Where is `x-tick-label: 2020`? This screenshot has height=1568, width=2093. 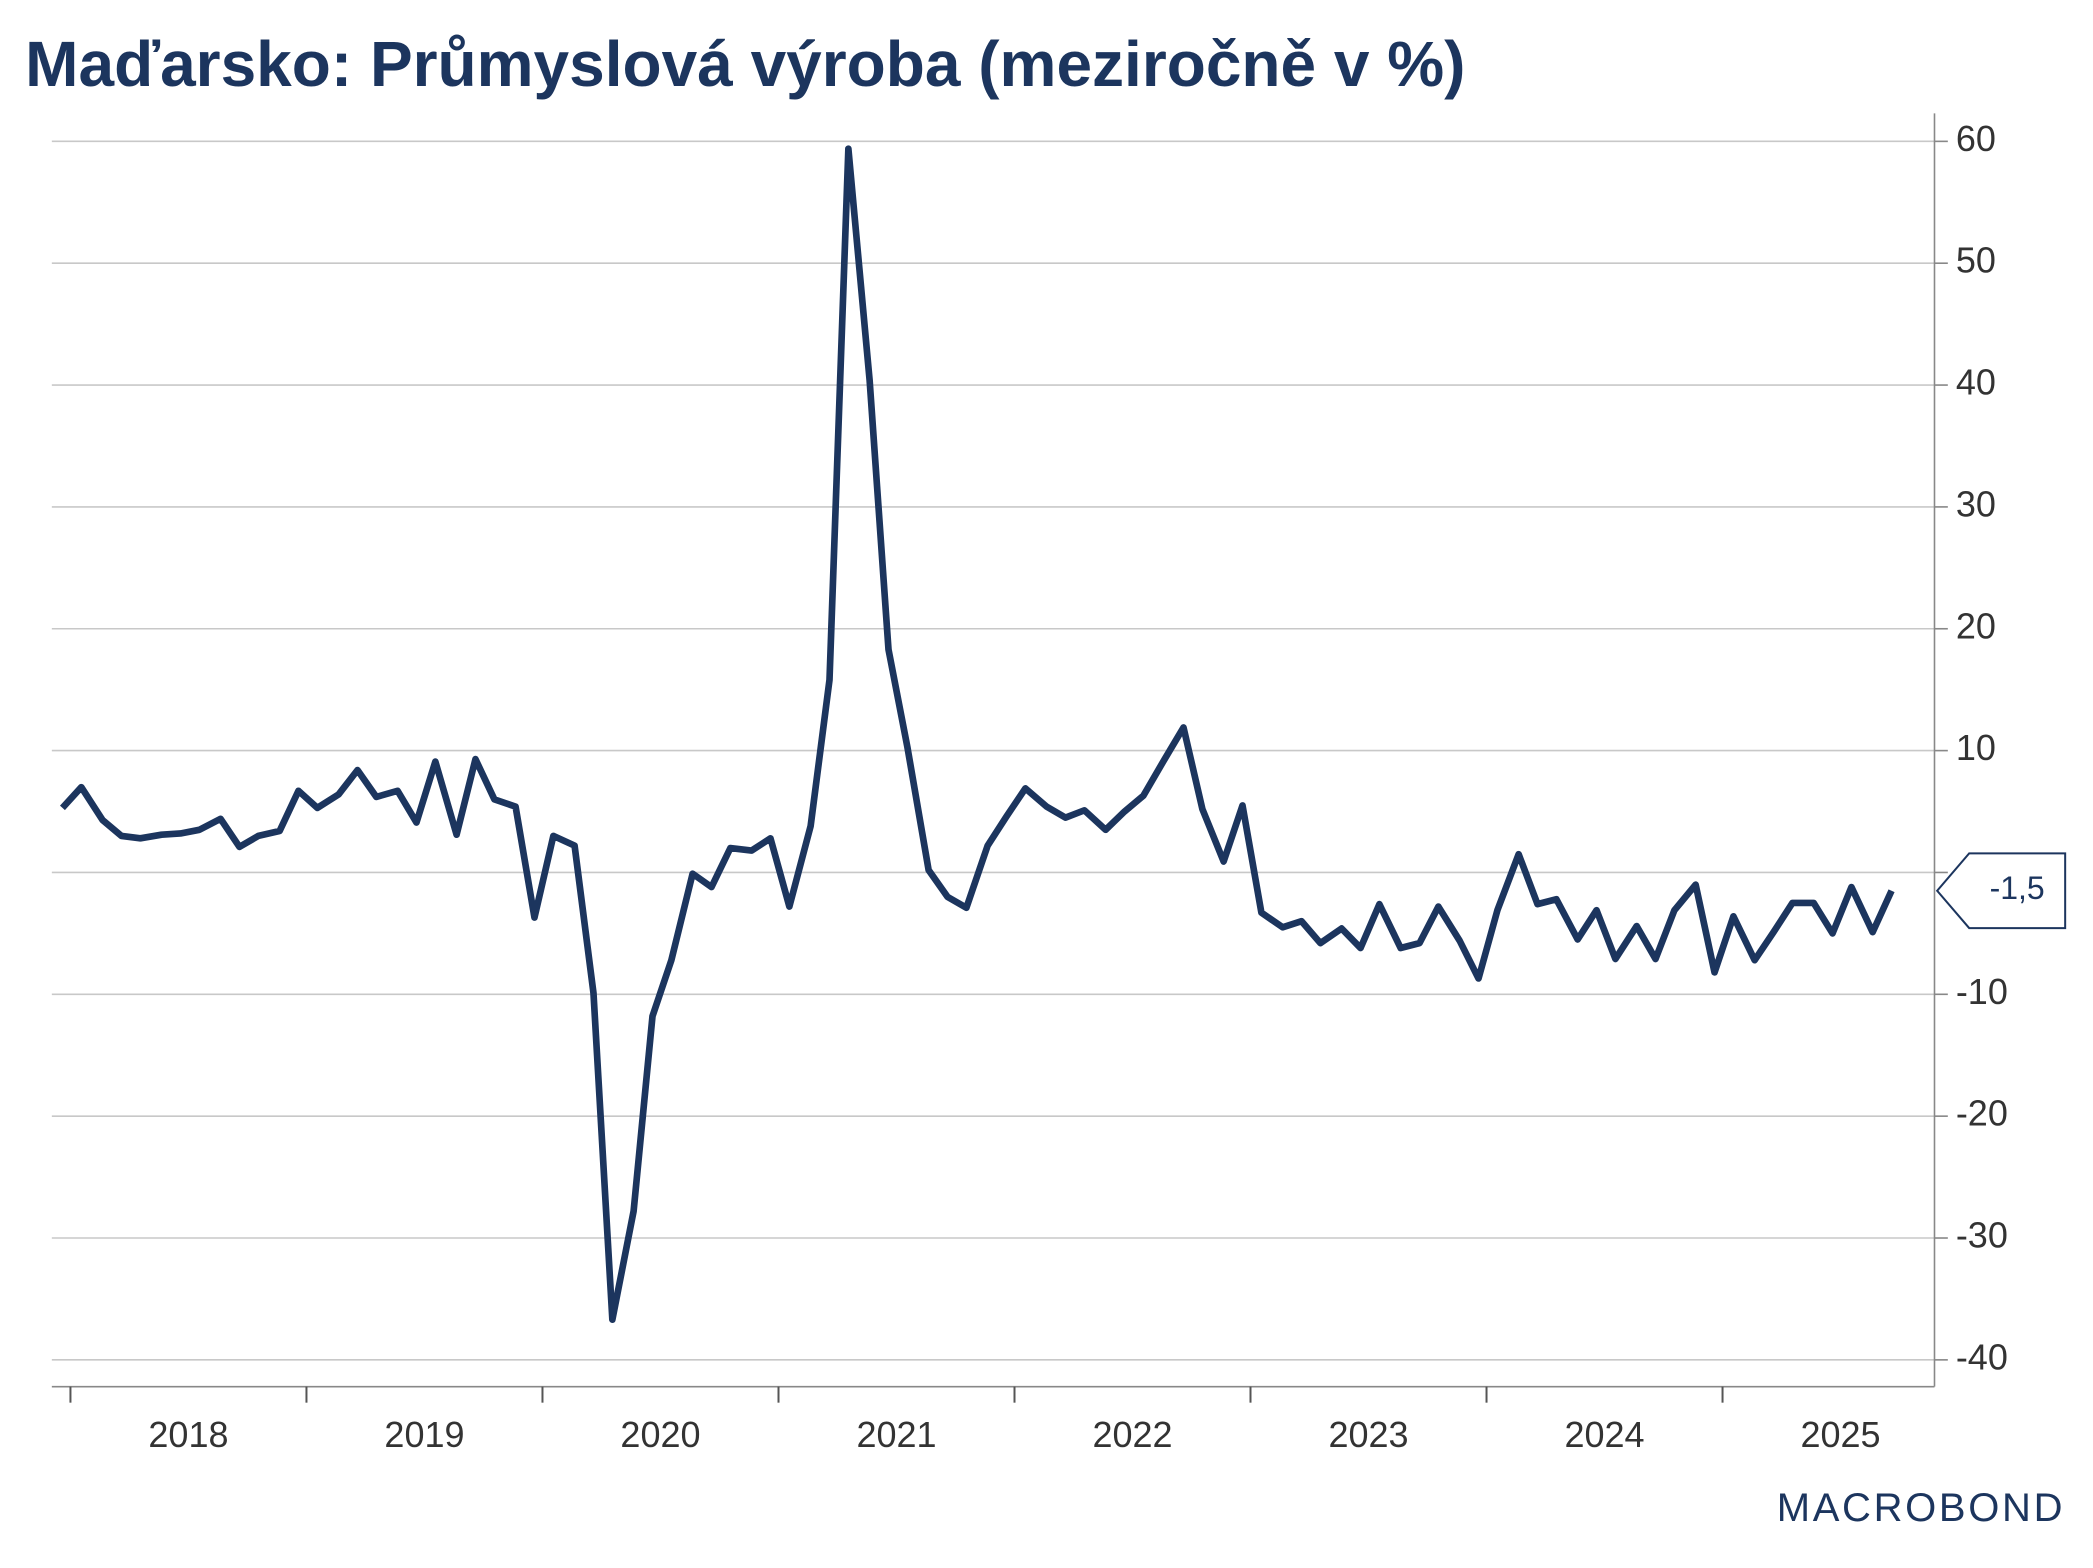
x-tick-label: 2020 is located at coordinates (660, 1434).